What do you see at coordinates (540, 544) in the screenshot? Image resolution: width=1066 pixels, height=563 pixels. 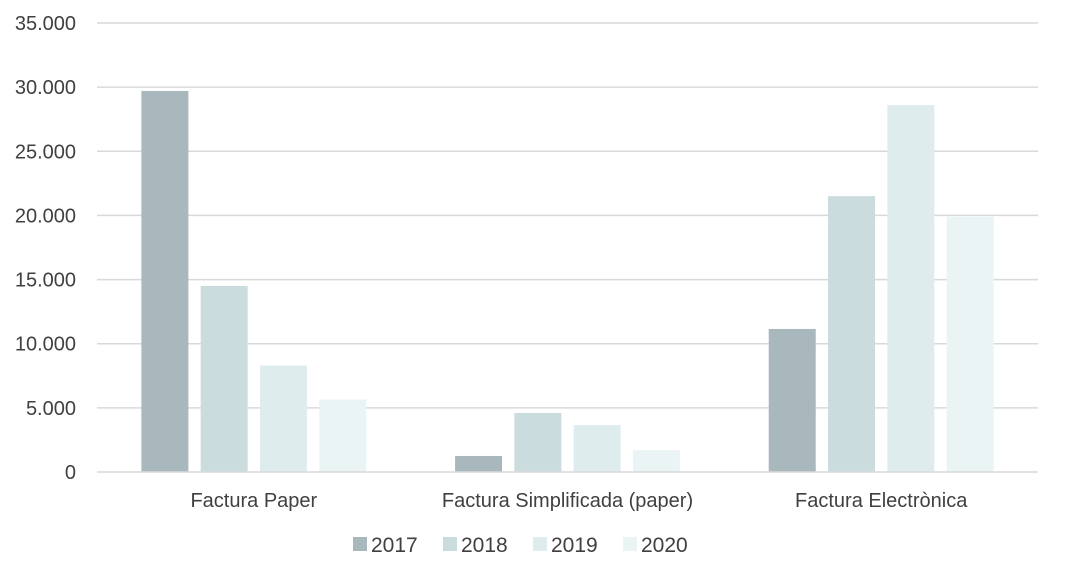 I see `legend-swatch-2019` at bounding box center [540, 544].